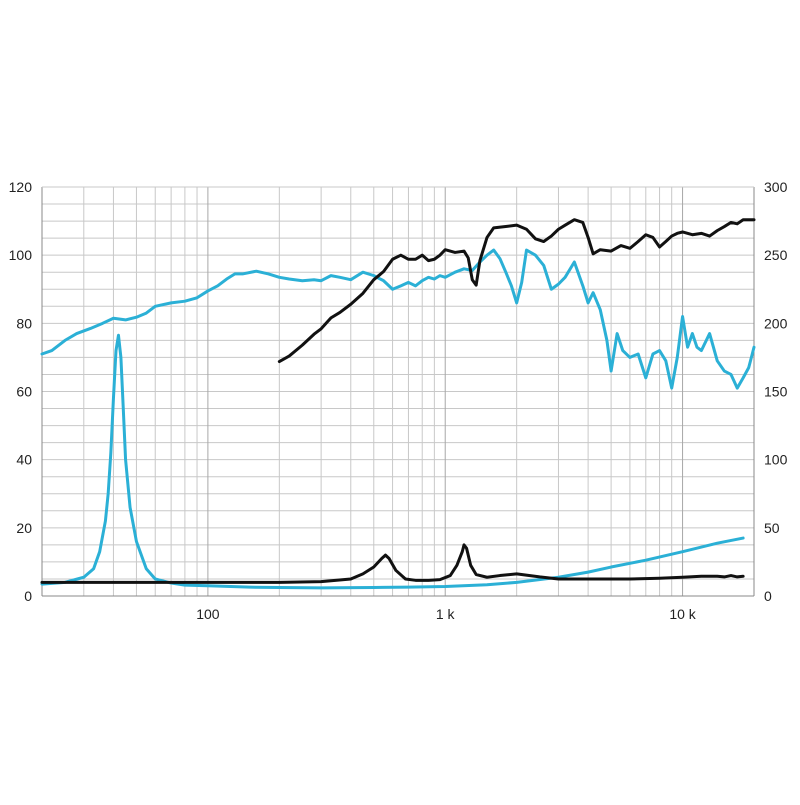 The width and height of the screenshot is (800, 805). What do you see at coordinates (682, 614) in the screenshot?
I see `x-tick-label: 10 k` at bounding box center [682, 614].